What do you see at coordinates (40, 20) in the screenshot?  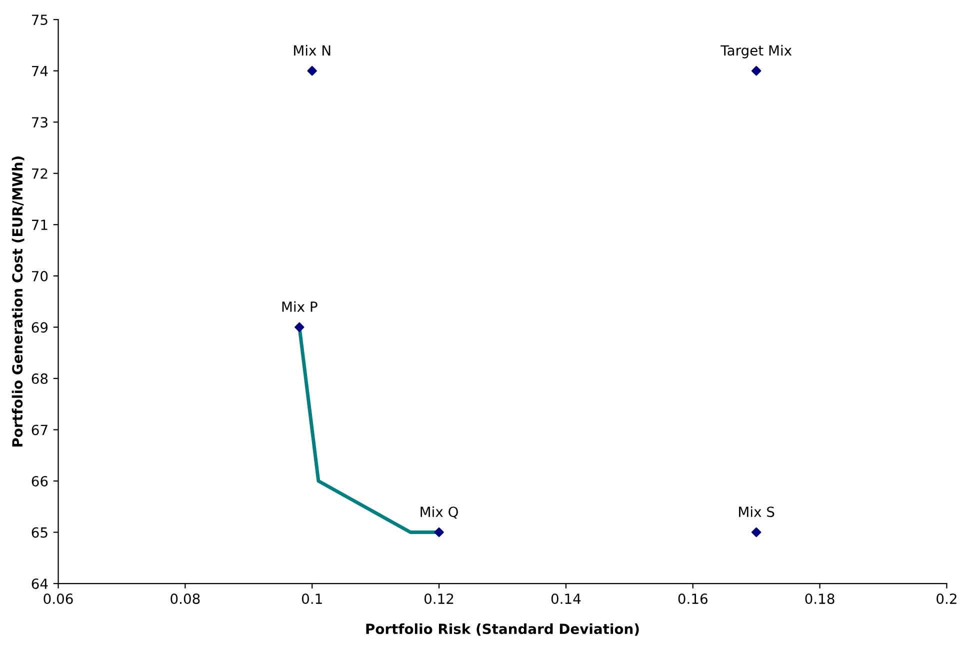 I see `y-tick-label: 75` at bounding box center [40, 20].